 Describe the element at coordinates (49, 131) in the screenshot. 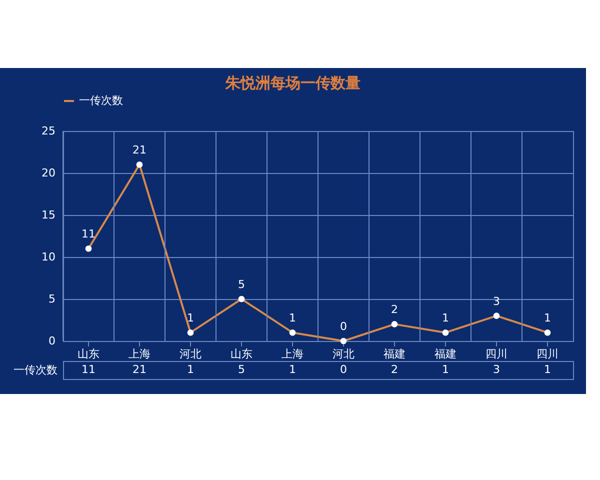

I see `y-tick-label: 25` at that location.